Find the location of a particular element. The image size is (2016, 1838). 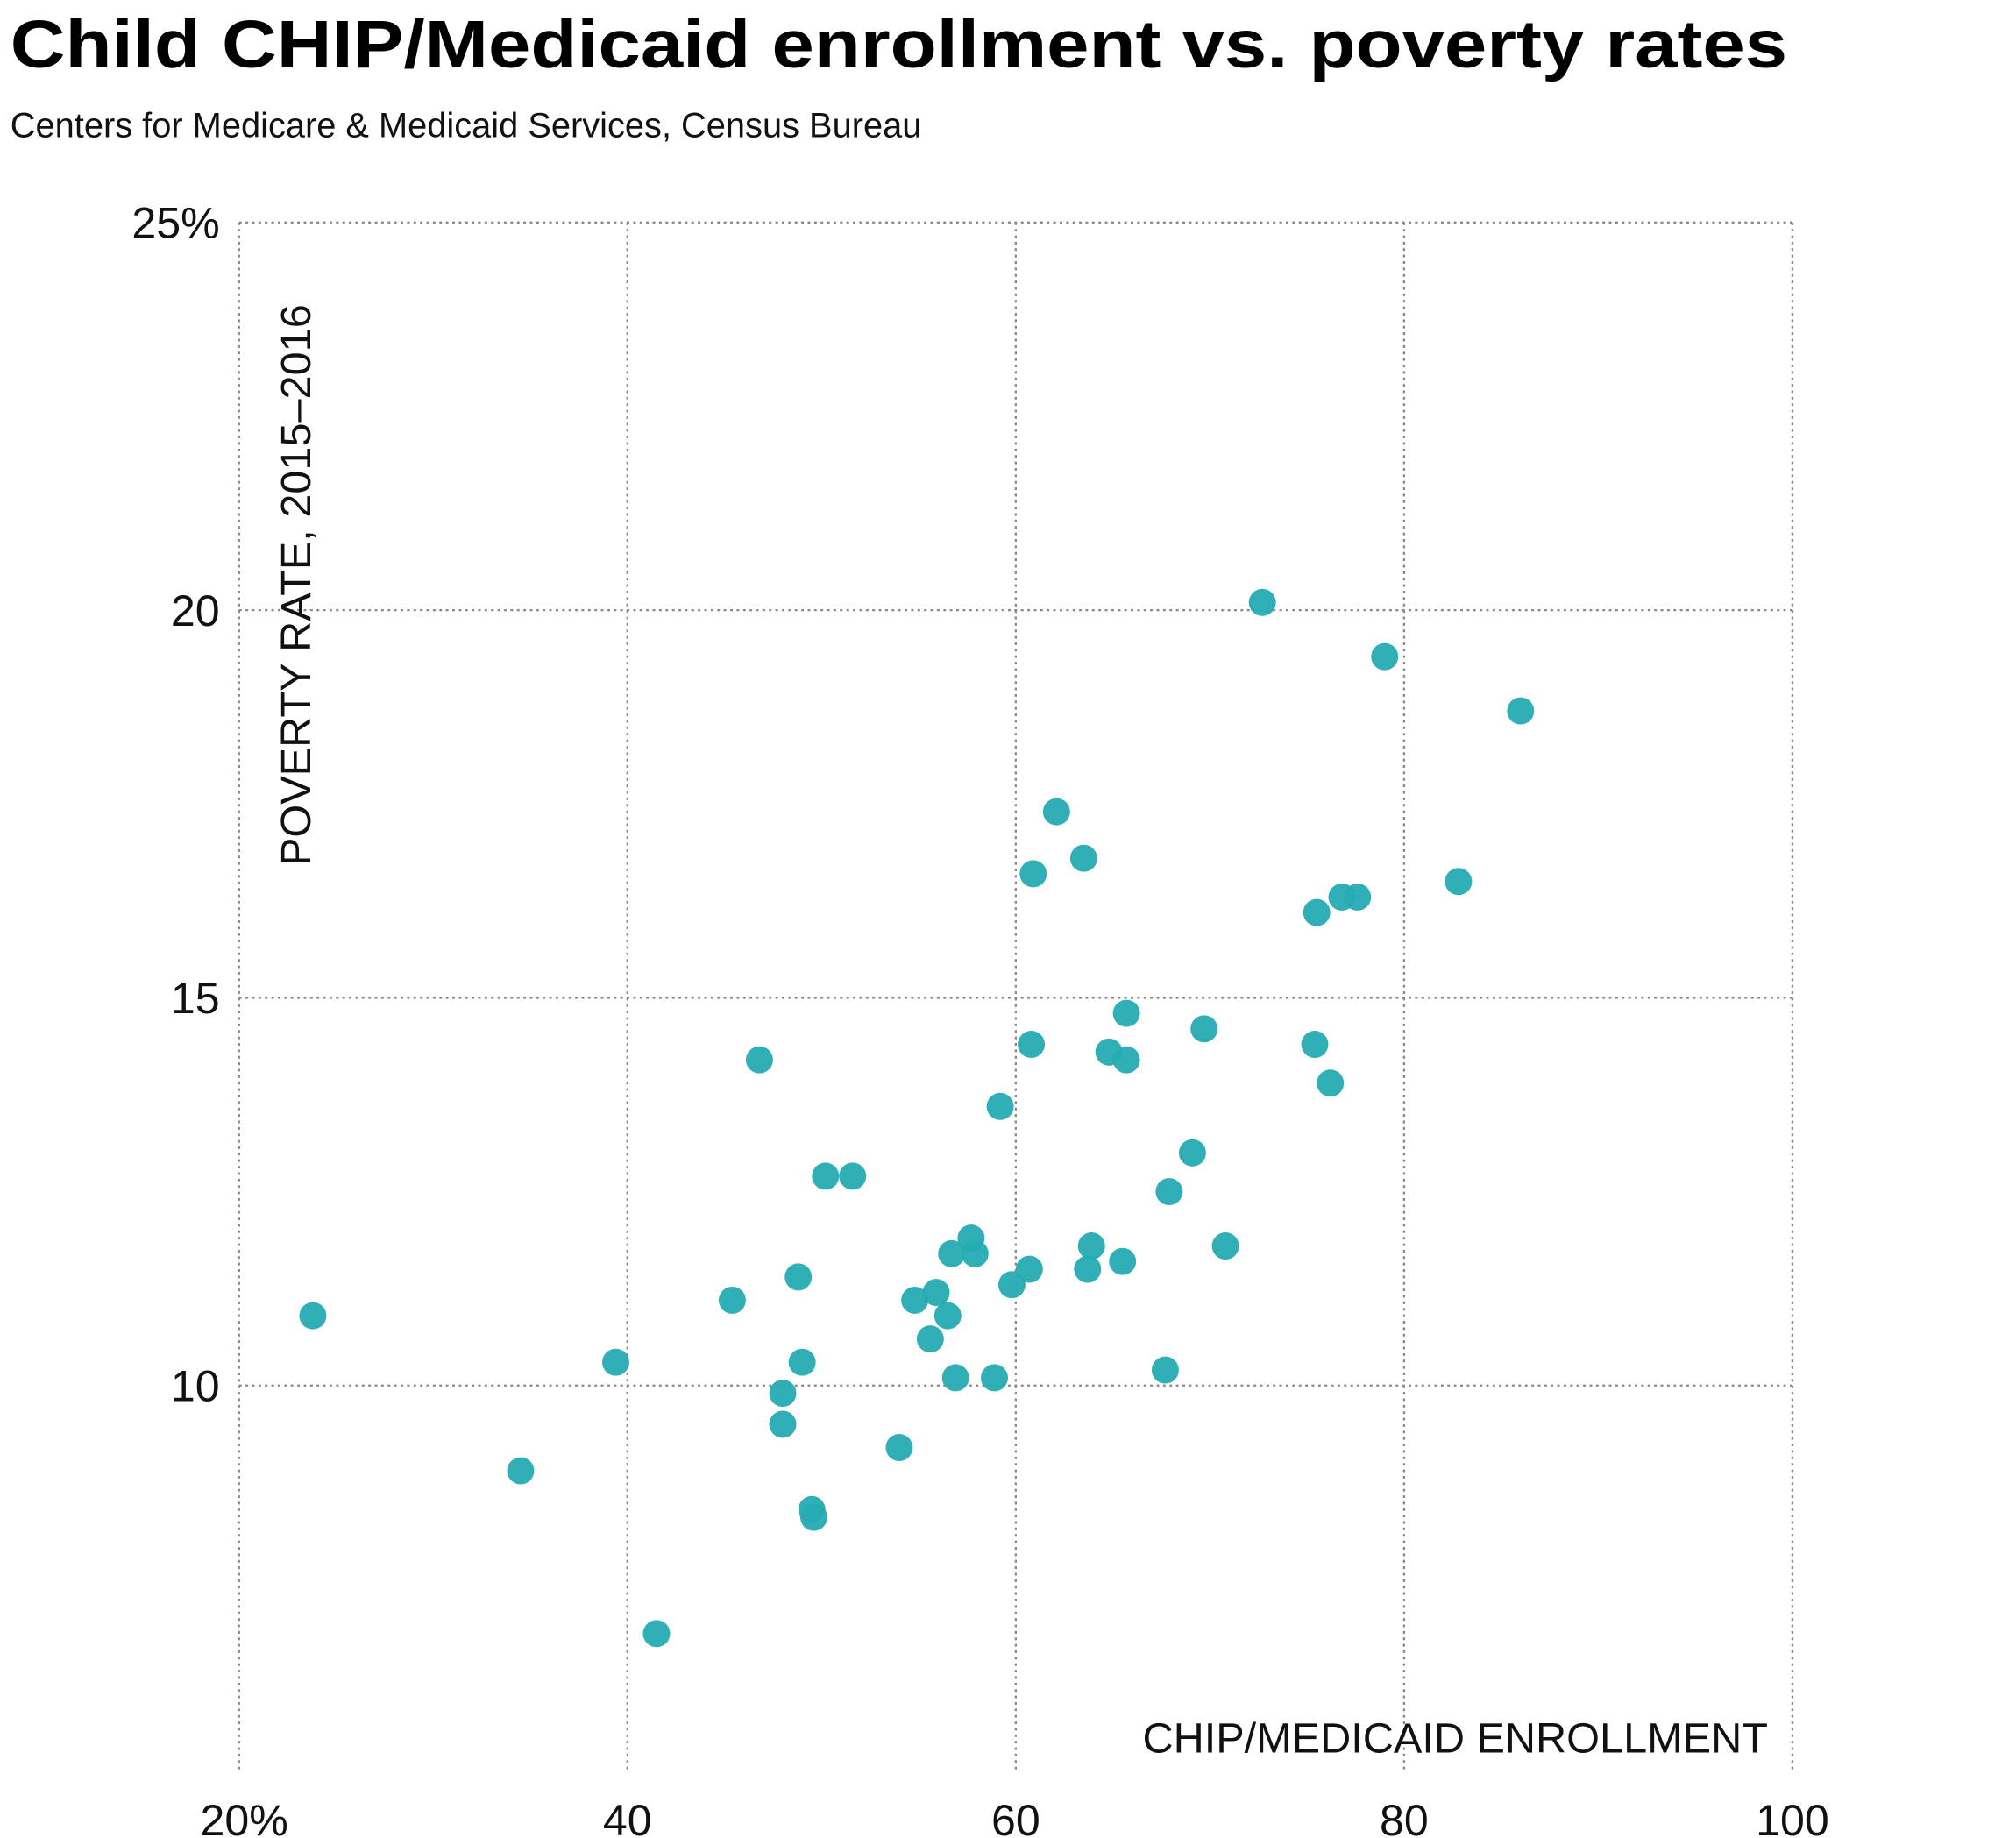

x-tick-label: 40 is located at coordinates (627, 1817).